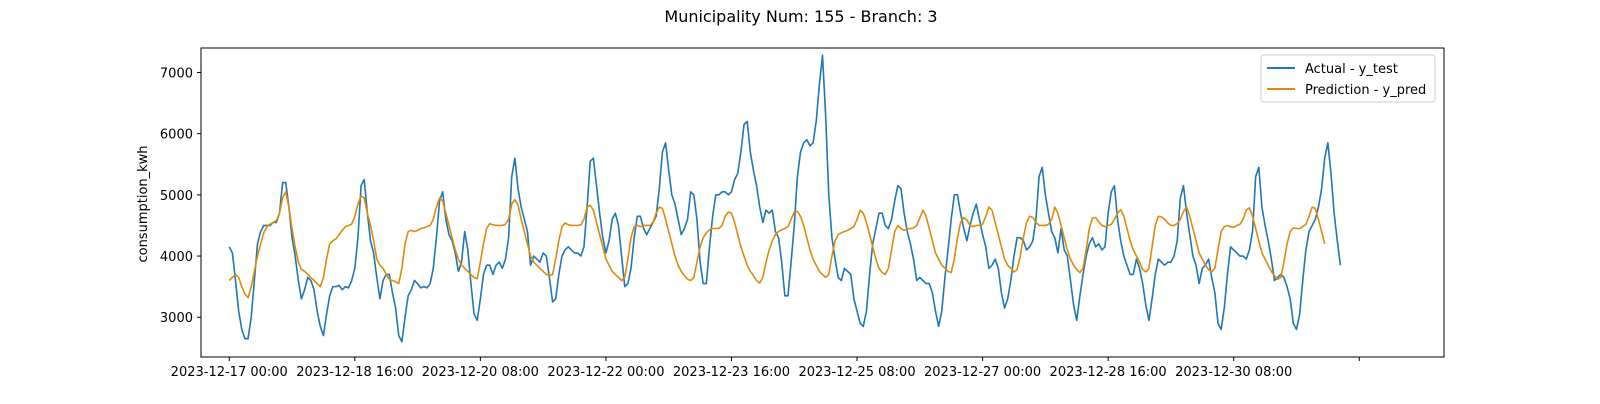 Image resolution: width=1600 pixels, height=404 pixels. Describe the element at coordinates (176, 196) in the screenshot. I see `y-tick-label: 5000` at that location.